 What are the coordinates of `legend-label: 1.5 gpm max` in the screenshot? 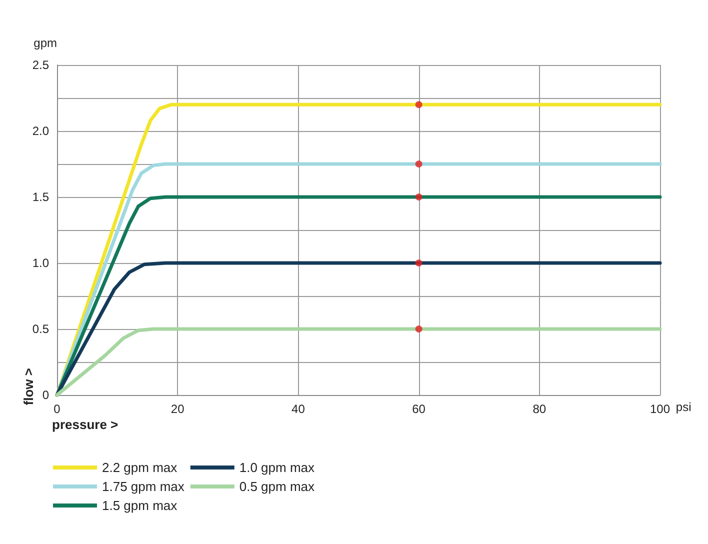 It's located at (140, 505).